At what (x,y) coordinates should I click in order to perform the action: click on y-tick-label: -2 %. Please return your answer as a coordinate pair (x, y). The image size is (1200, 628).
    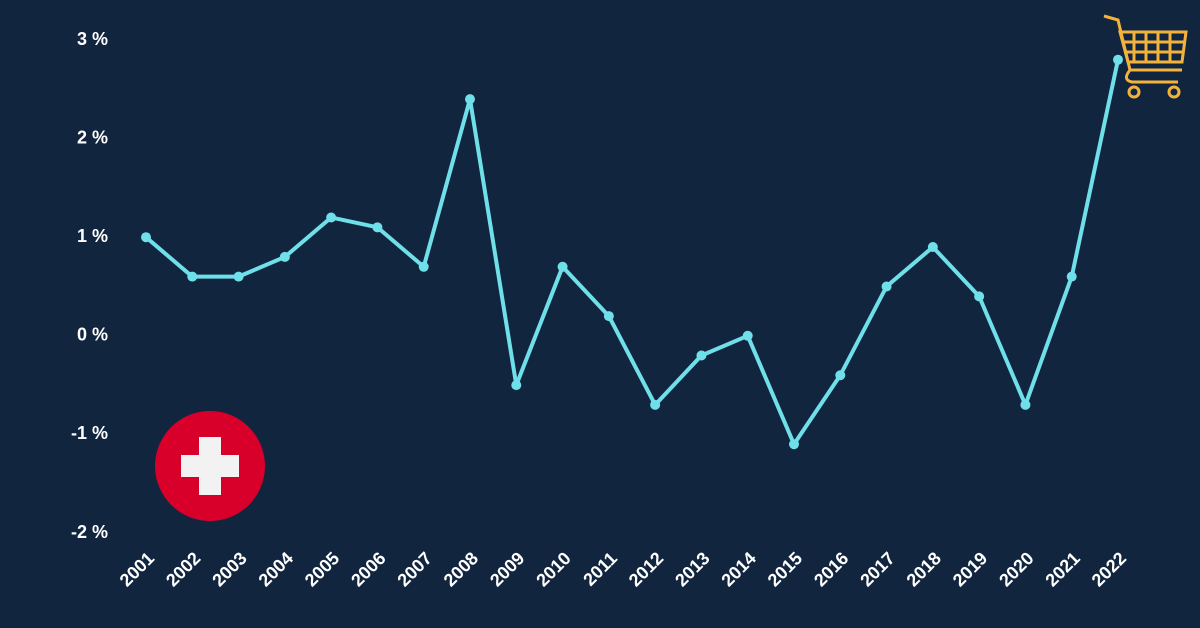
    Looking at the image, I should click on (89, 532).